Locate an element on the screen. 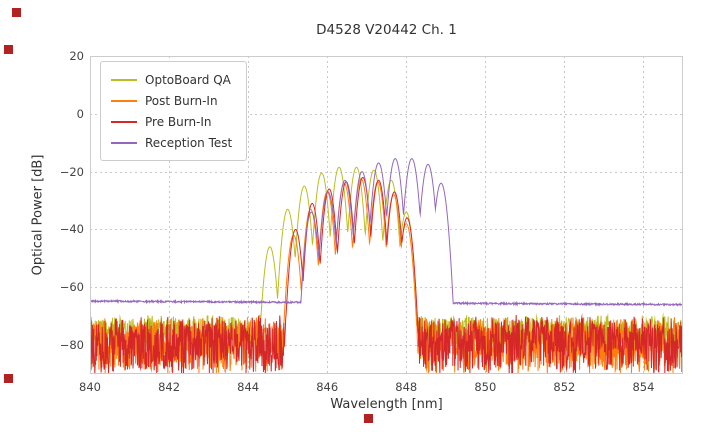 Image resolution: width=720 pixels, height=432 pixels. legend-item: Reception Test is located at coordinates (171, 142).